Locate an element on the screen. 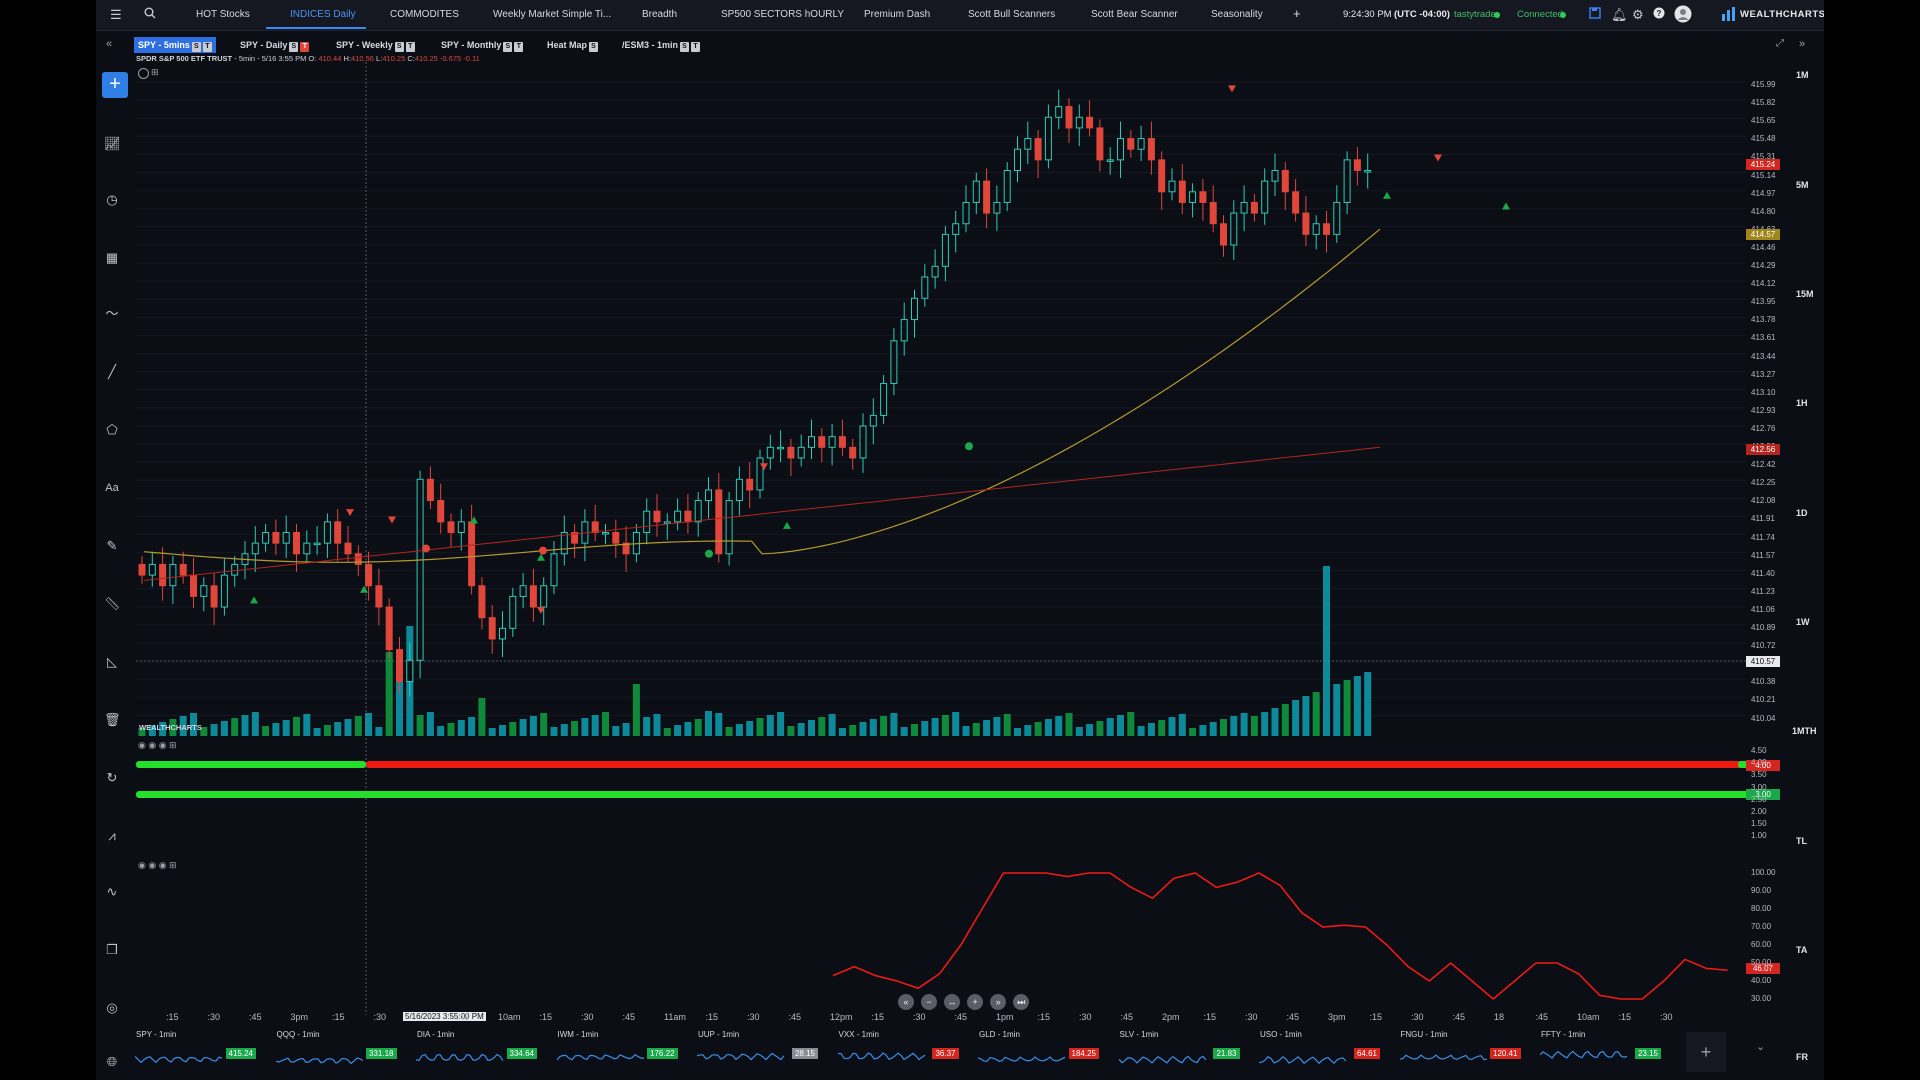  broker-name: tastytrade is located at coordinates (1475, 14).